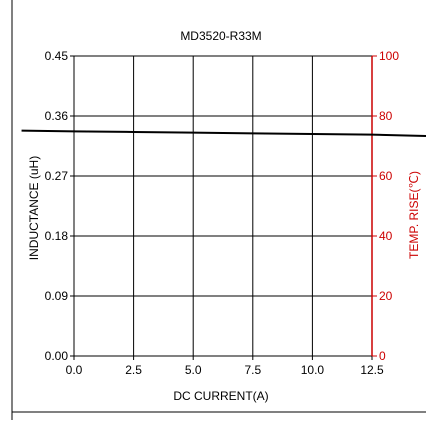  Describe the element at coordinates (57, 296) in the screenshot. I see `y-left-tick-label: 0.09` at that location.